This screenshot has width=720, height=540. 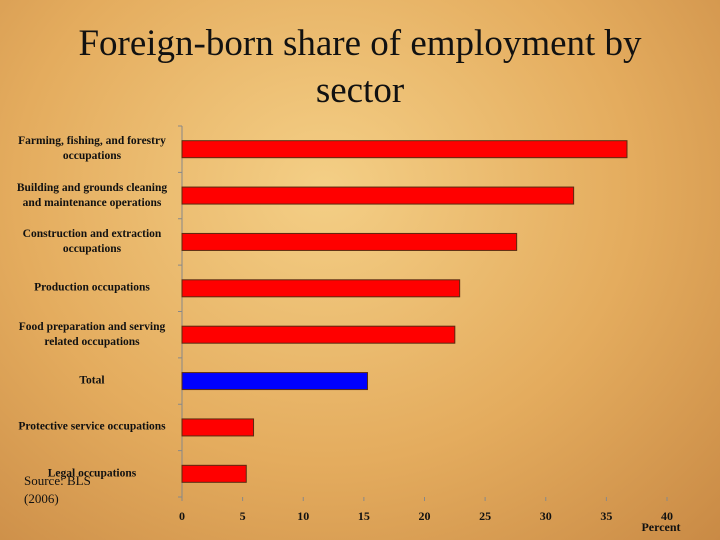 What do you see at coordinates (92, 241) in the screenshot?
I see `y-tick-label: Construction and extraction occupations` at bounding box center [92, 241].